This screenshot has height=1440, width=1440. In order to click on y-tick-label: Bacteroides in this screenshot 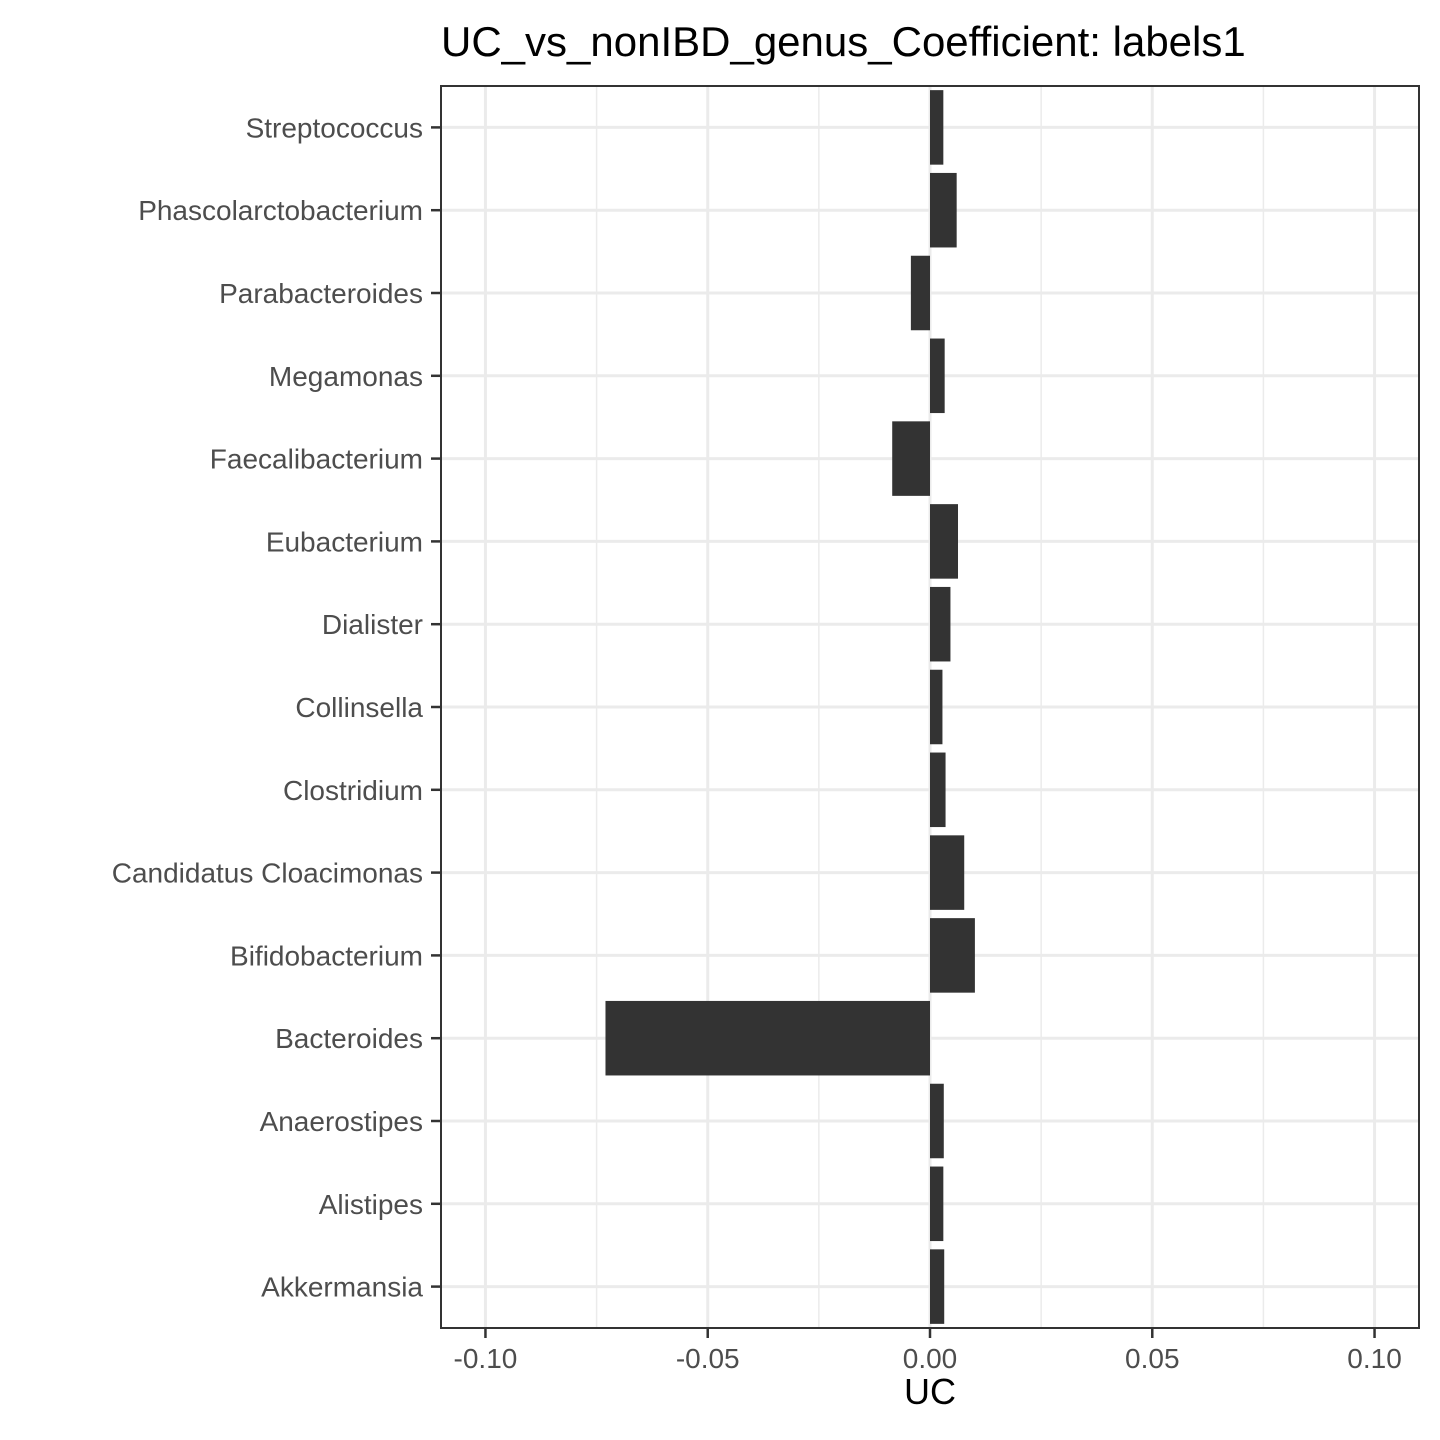, I will do `click(349, 1038)`.